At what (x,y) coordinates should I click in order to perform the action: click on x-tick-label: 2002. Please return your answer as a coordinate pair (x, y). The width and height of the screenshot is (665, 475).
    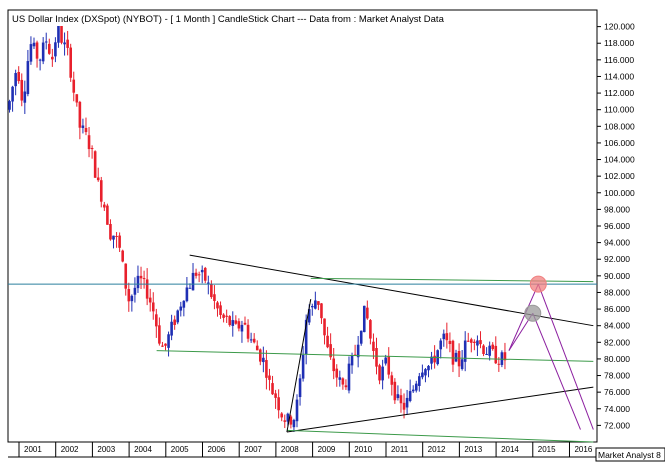
    Looking at the image, I should click on (70, 449).